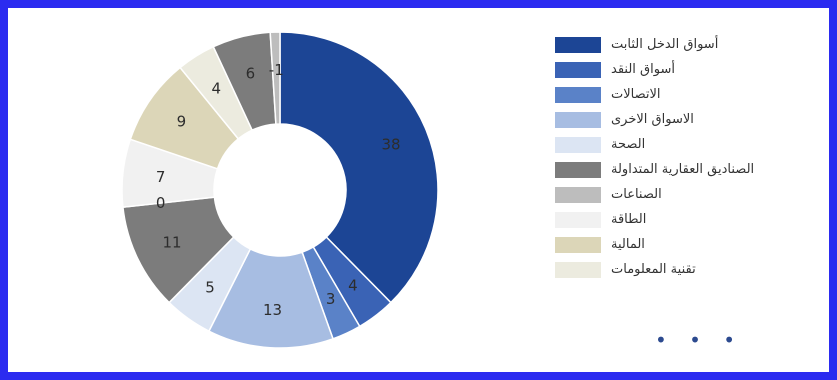 This screenshot has height=380, width=837. Describe the element at coordinates (628, 144) in the screenshot. I see `legend-label: الصحة` at that location.